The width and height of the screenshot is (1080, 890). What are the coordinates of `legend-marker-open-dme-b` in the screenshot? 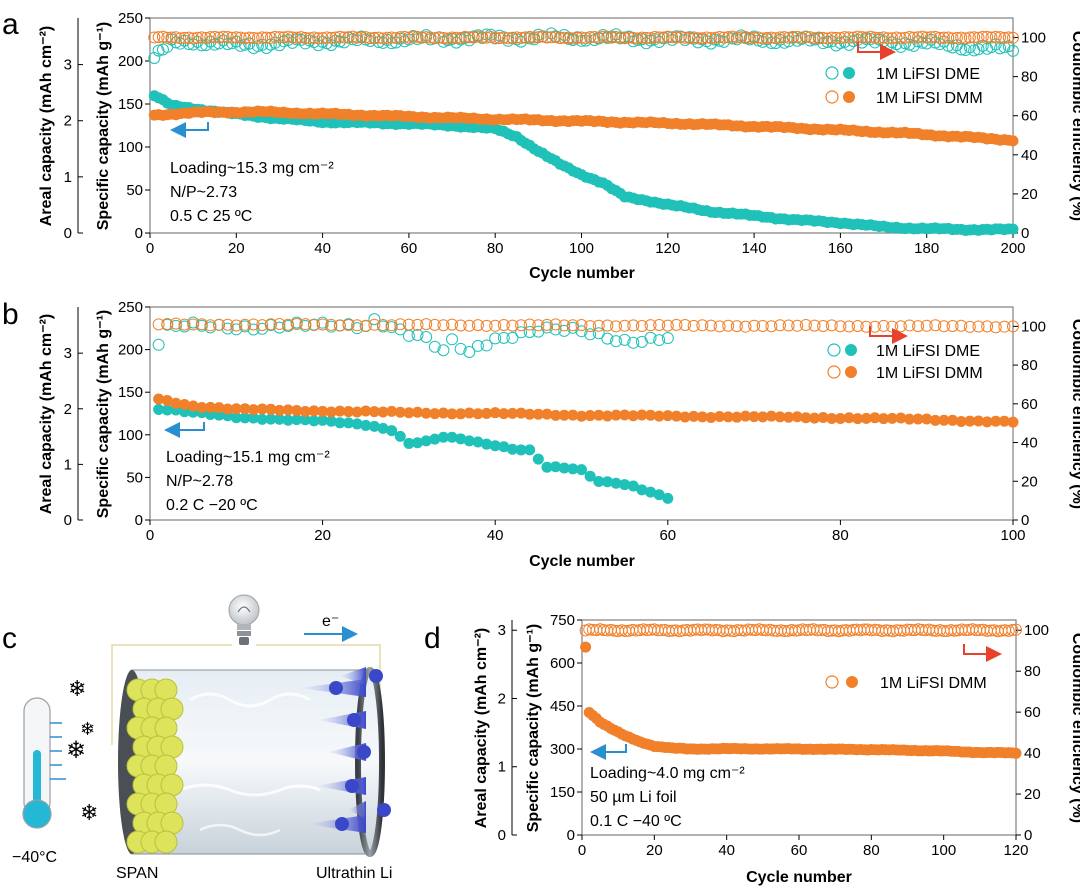 It's located at (834, 350).